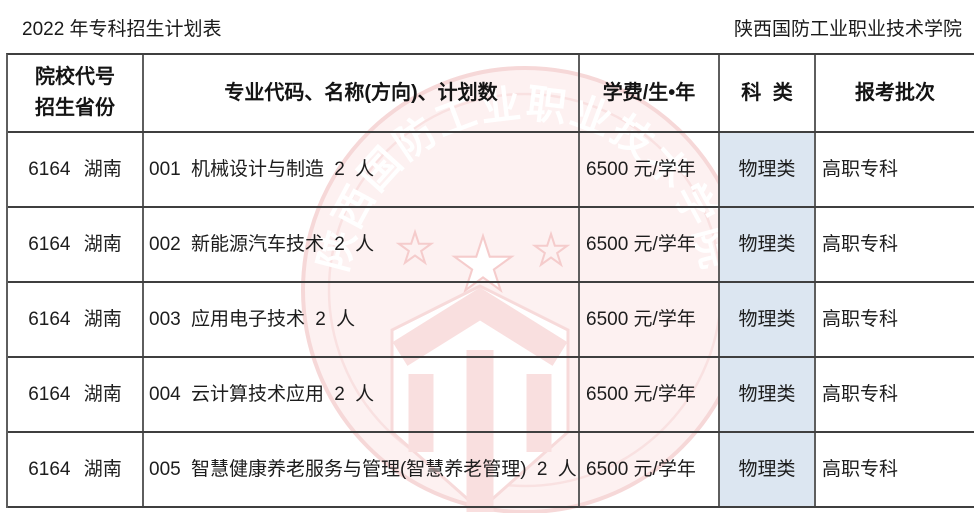  I want to click on header-category: 科 类, so click(768, 93).